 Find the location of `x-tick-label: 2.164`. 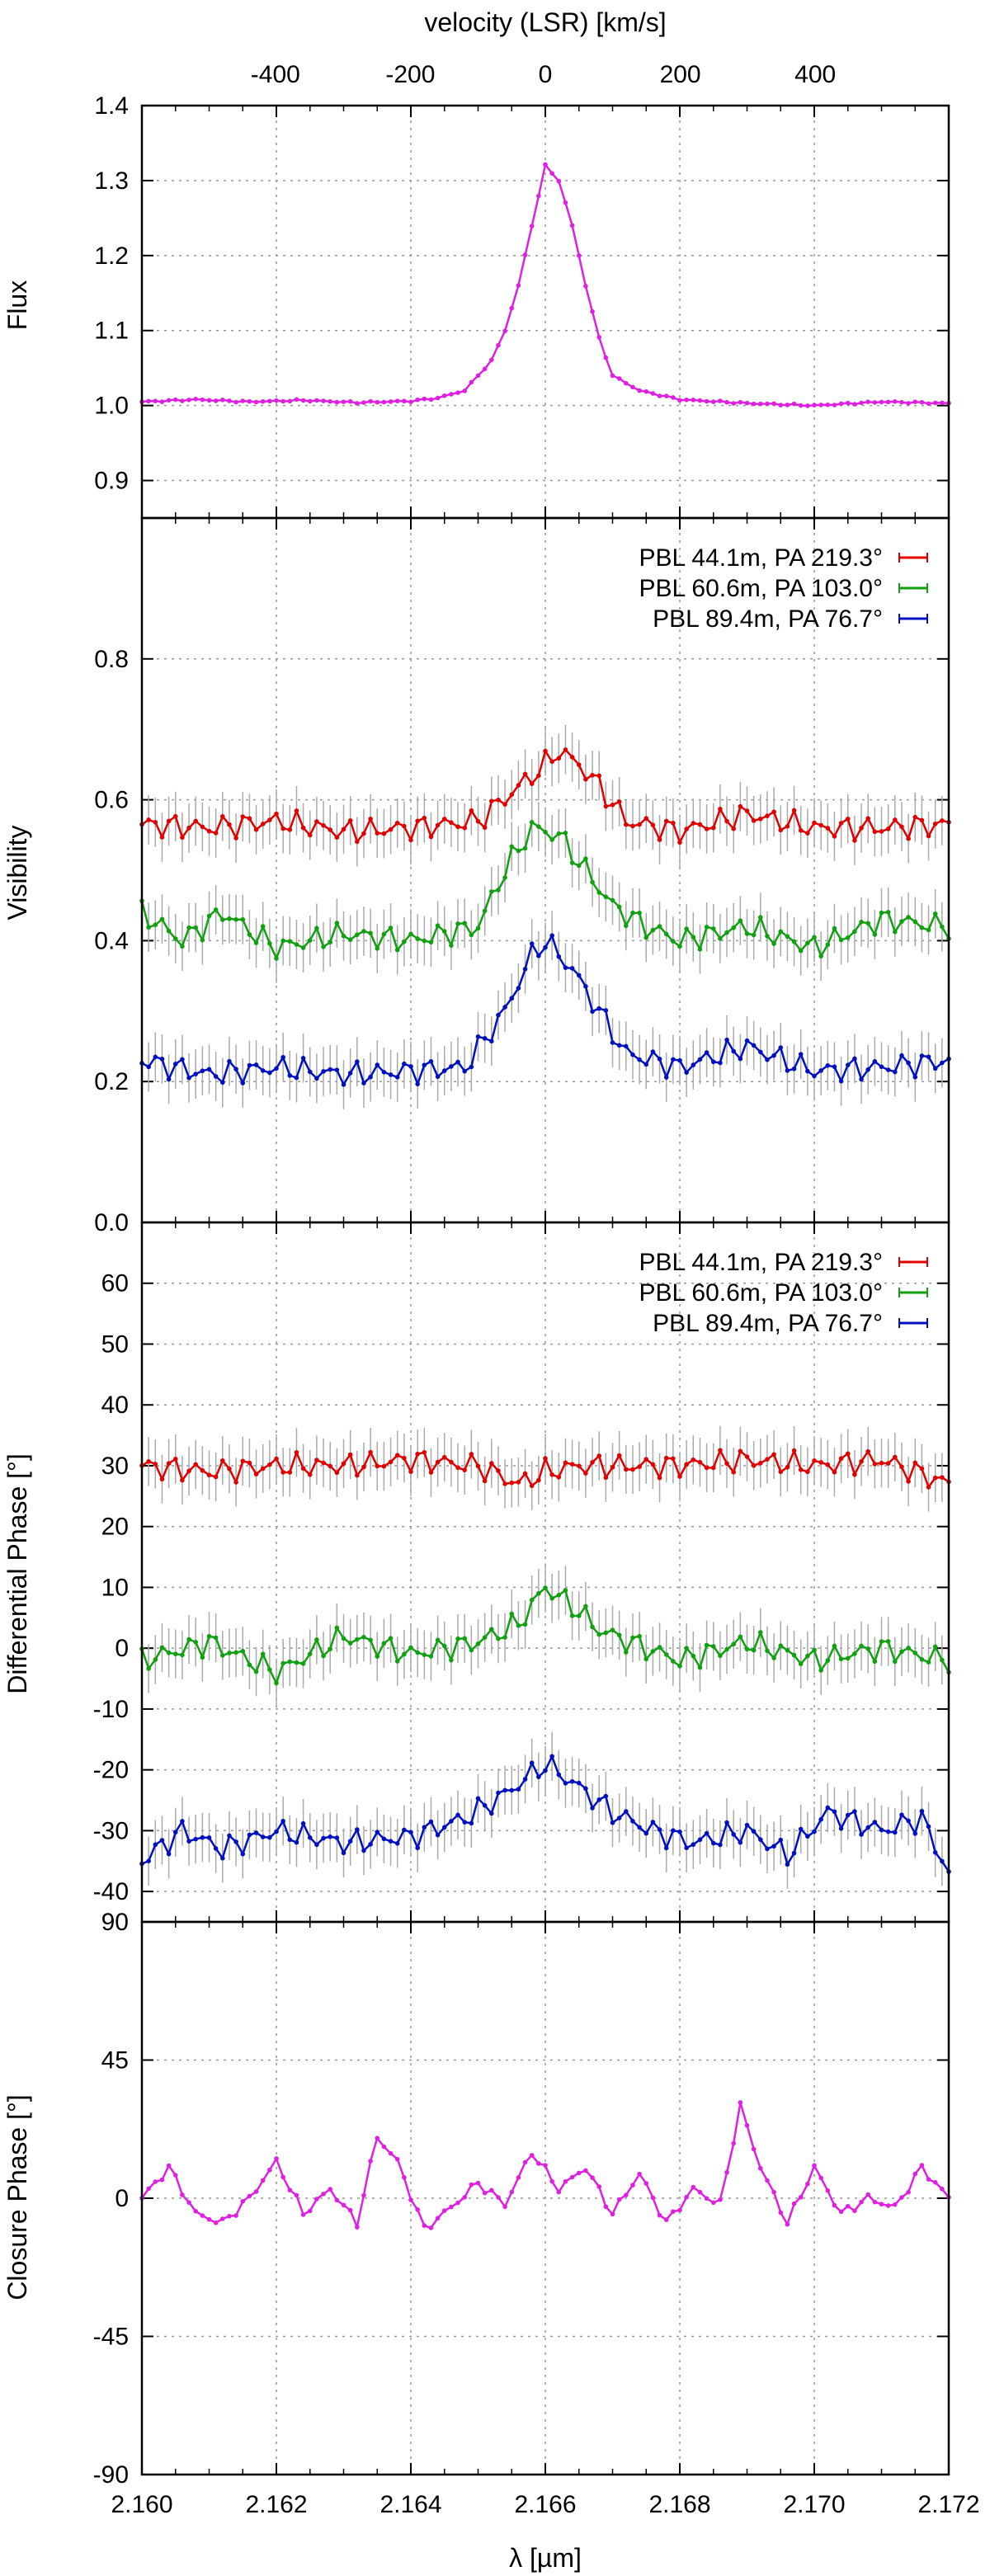

x-tick-label: 2.164 is located at coordinates (410, 2505).